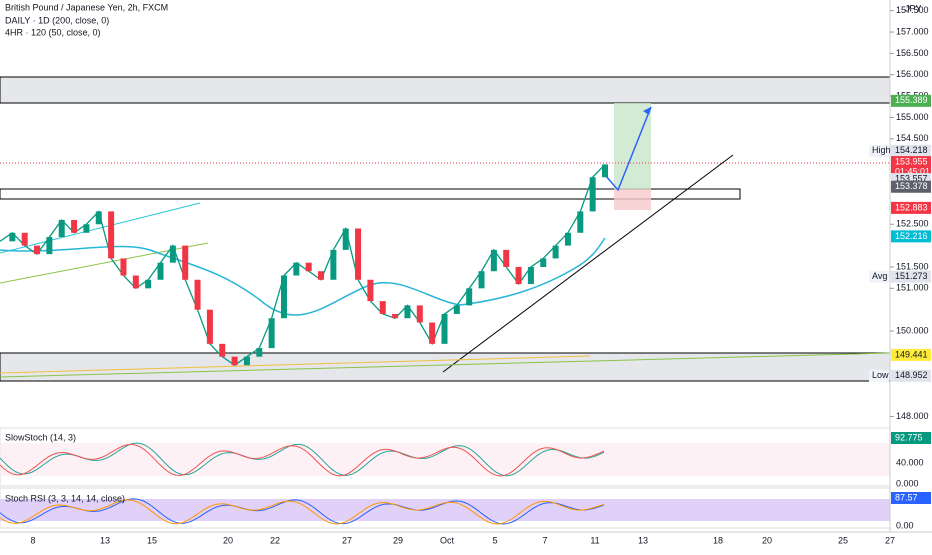  I want to click on price-badge-label: 153.955, so click(911, 161).